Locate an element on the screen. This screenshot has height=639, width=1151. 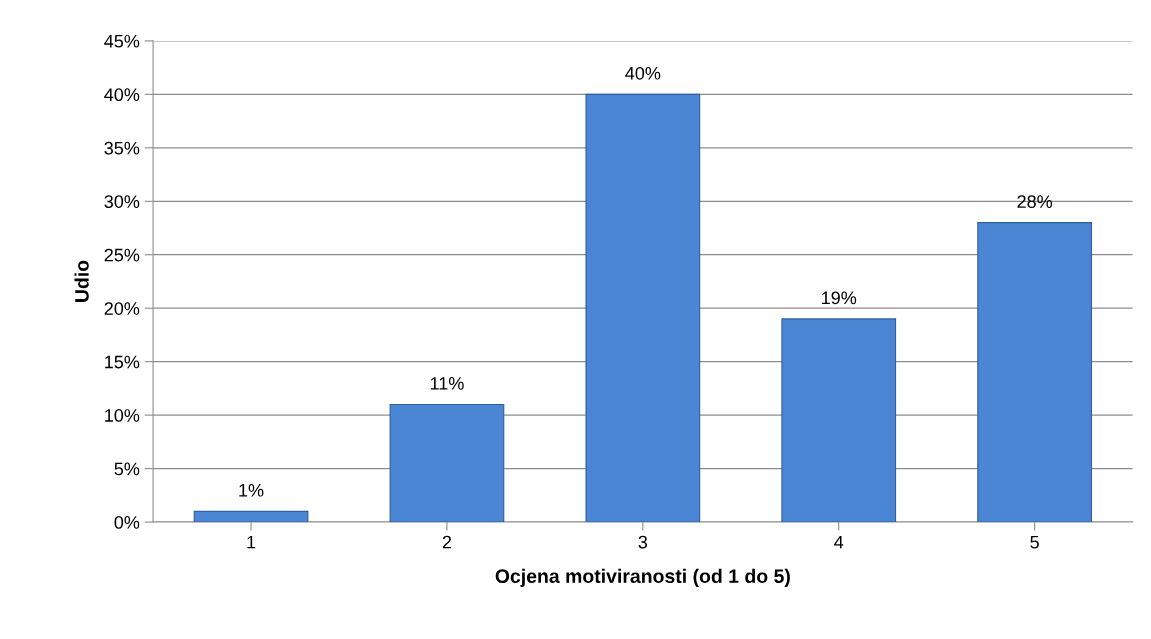
data-label: 1% is located at coordinates (251, 490).